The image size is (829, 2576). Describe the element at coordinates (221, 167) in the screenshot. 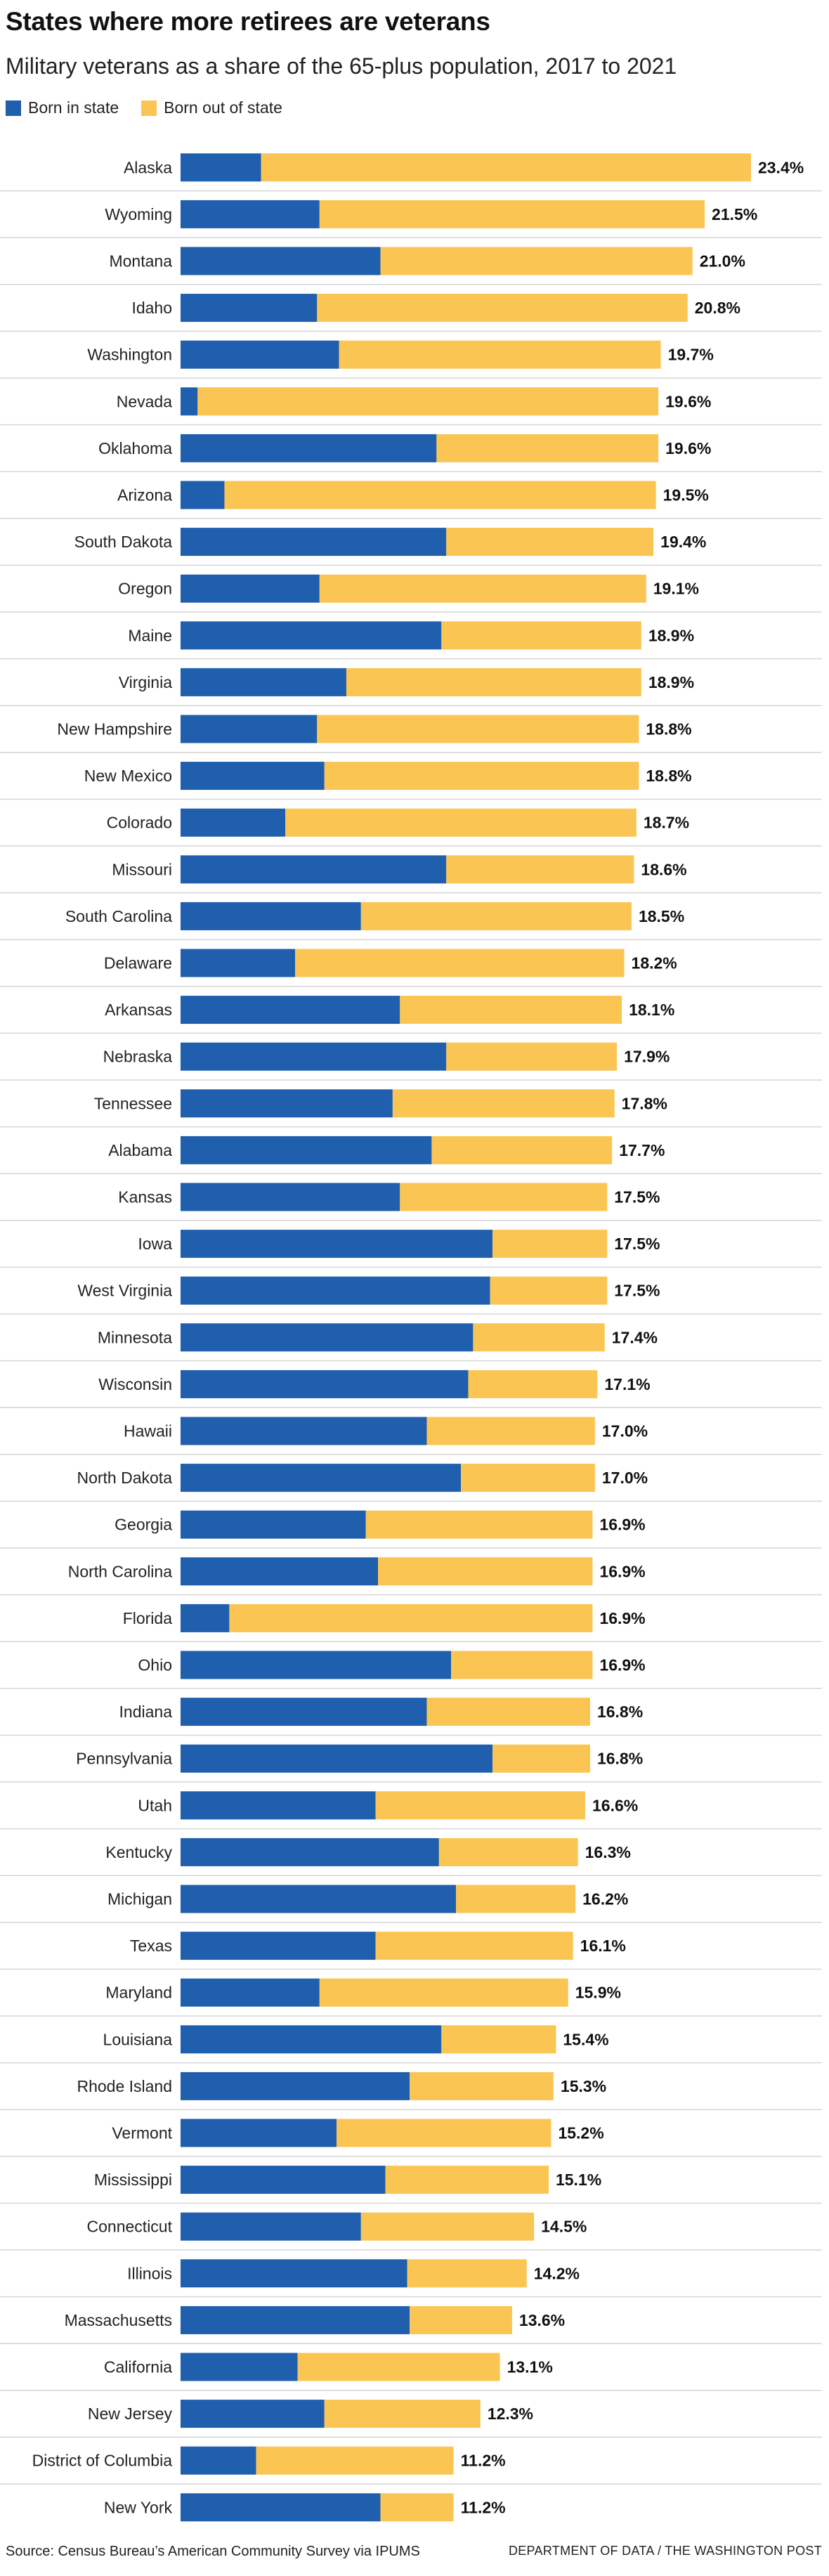

I see `bar-born-in-alaska` at that location.